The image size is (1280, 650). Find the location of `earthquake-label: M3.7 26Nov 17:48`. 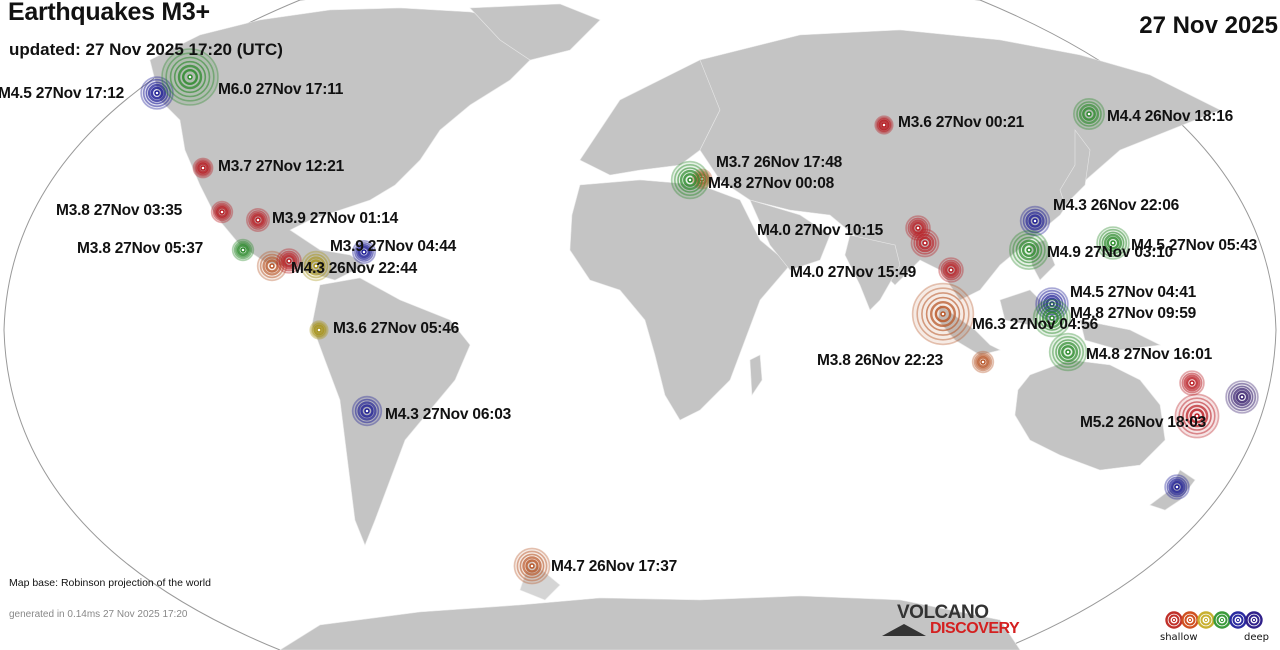

earthquake-label: M3.7 26Nov 17:48 is located at coordinates (779, 162).